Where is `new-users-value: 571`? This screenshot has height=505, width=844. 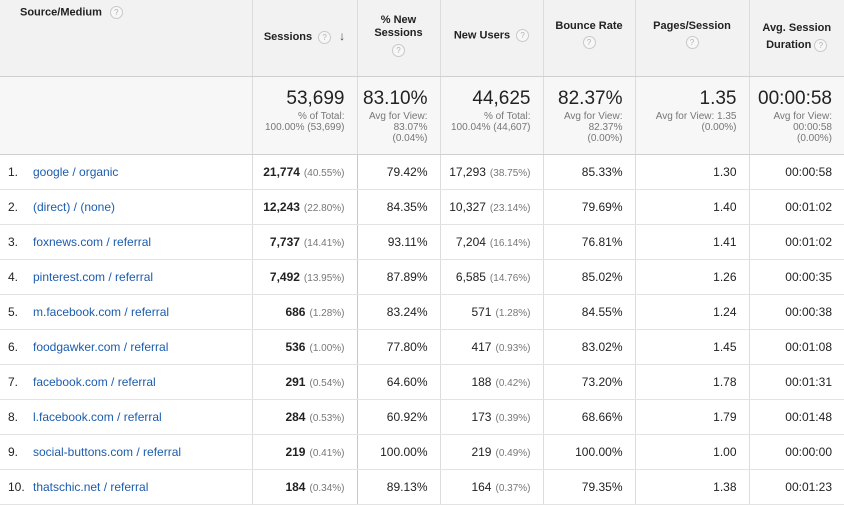 new-users-value: 571 is located at coordinates (481, 311).